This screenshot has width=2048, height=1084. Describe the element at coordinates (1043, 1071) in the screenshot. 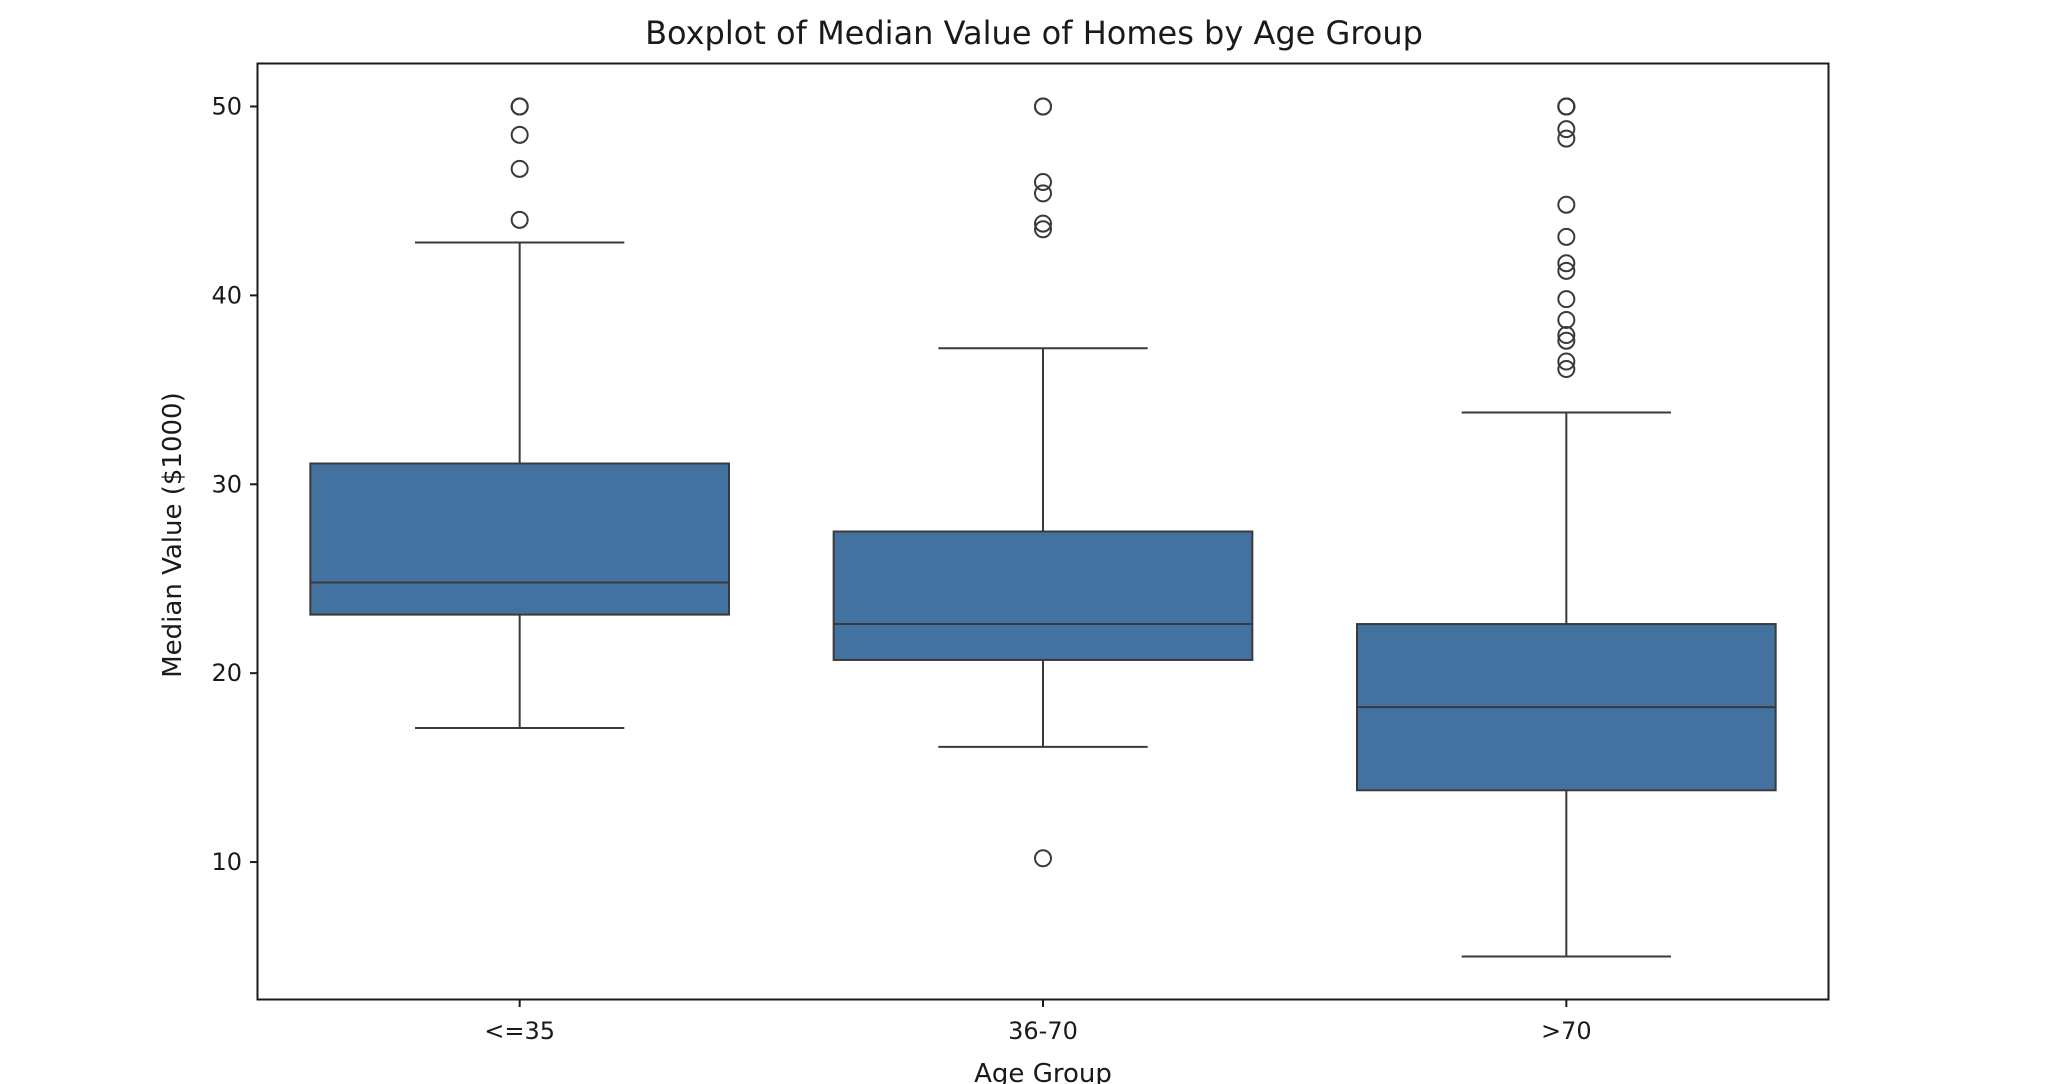

I see `x-axis-label: Age Group` at that location.